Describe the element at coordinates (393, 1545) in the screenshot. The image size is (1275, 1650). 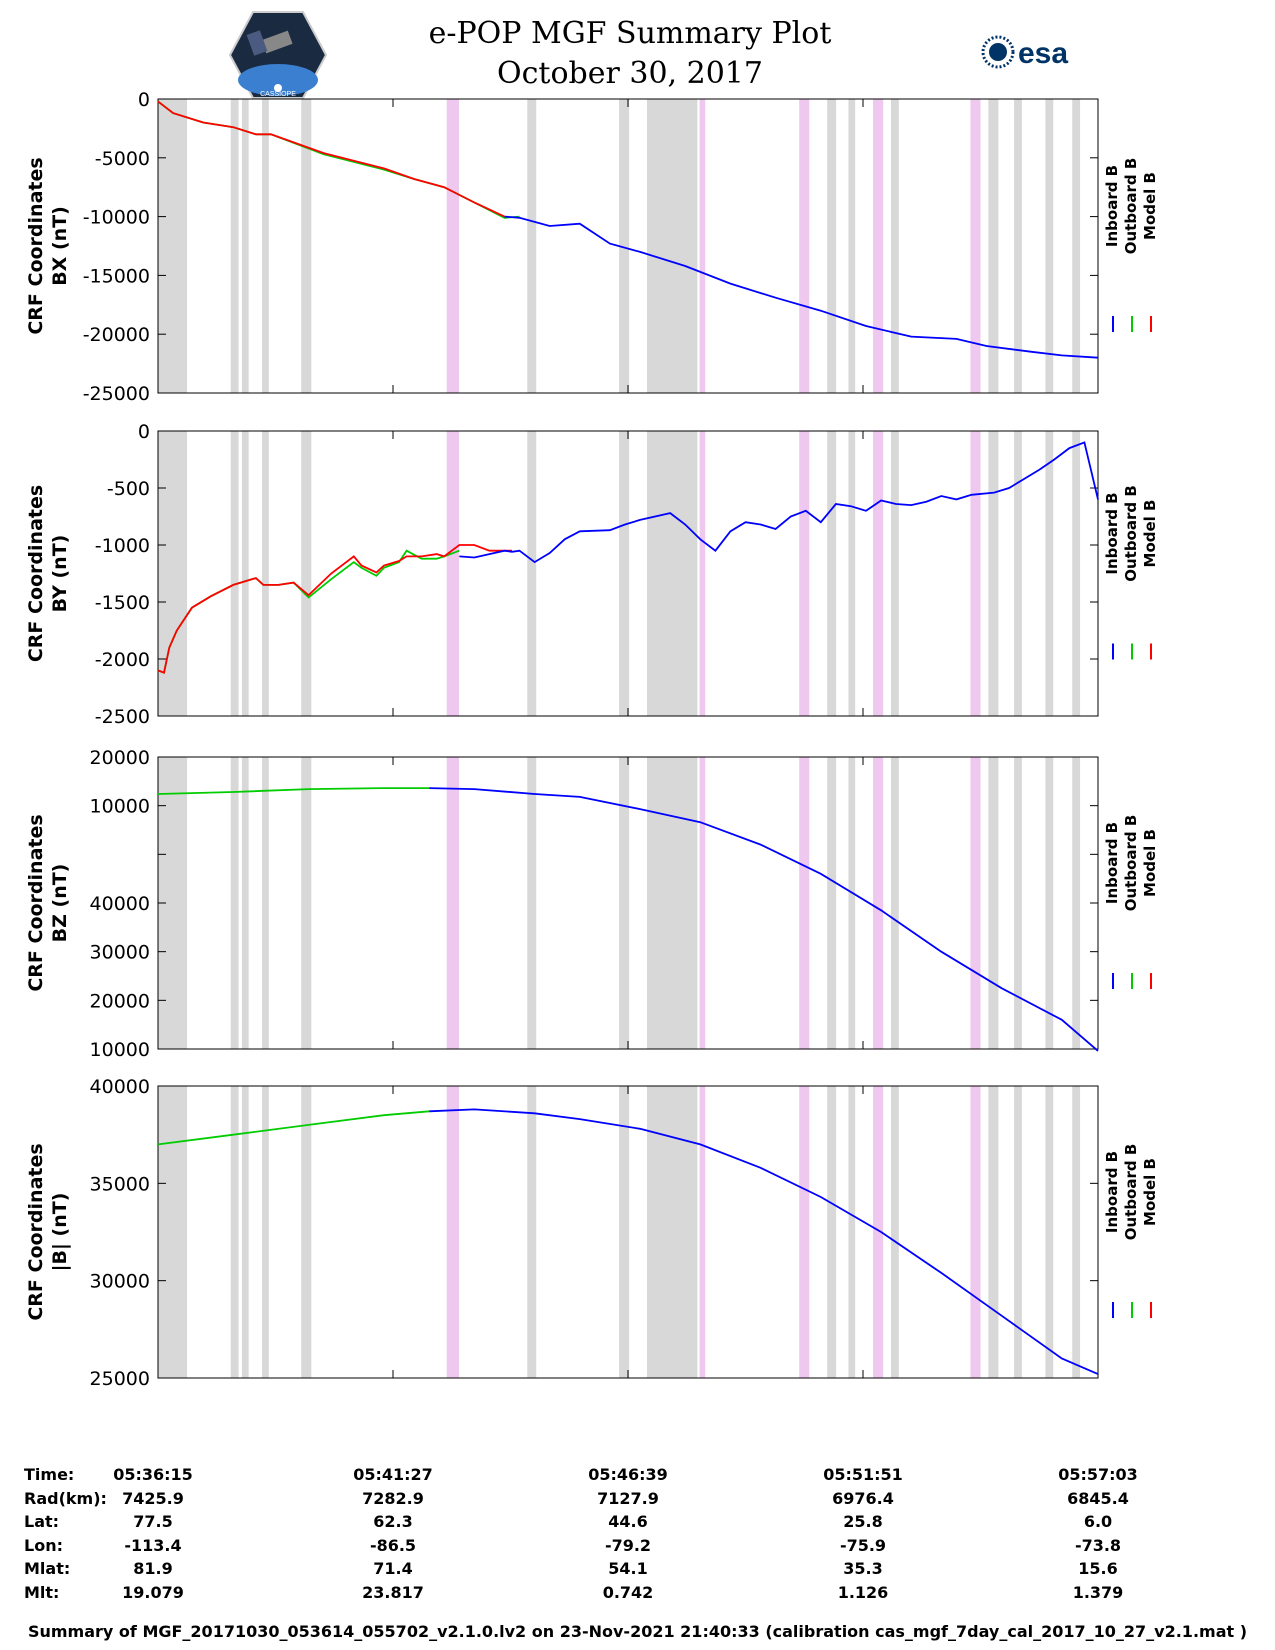
I see `info-cell-1-3: -86.5` at that location.